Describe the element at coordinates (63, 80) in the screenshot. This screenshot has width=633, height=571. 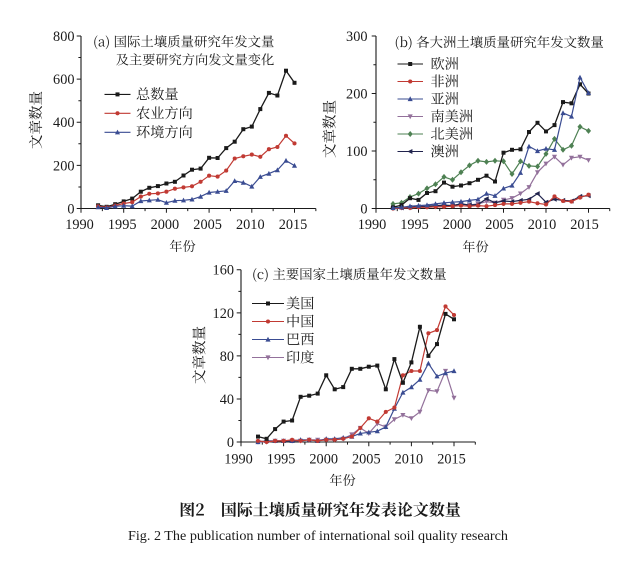
I see `svg-text: 600` at that location.